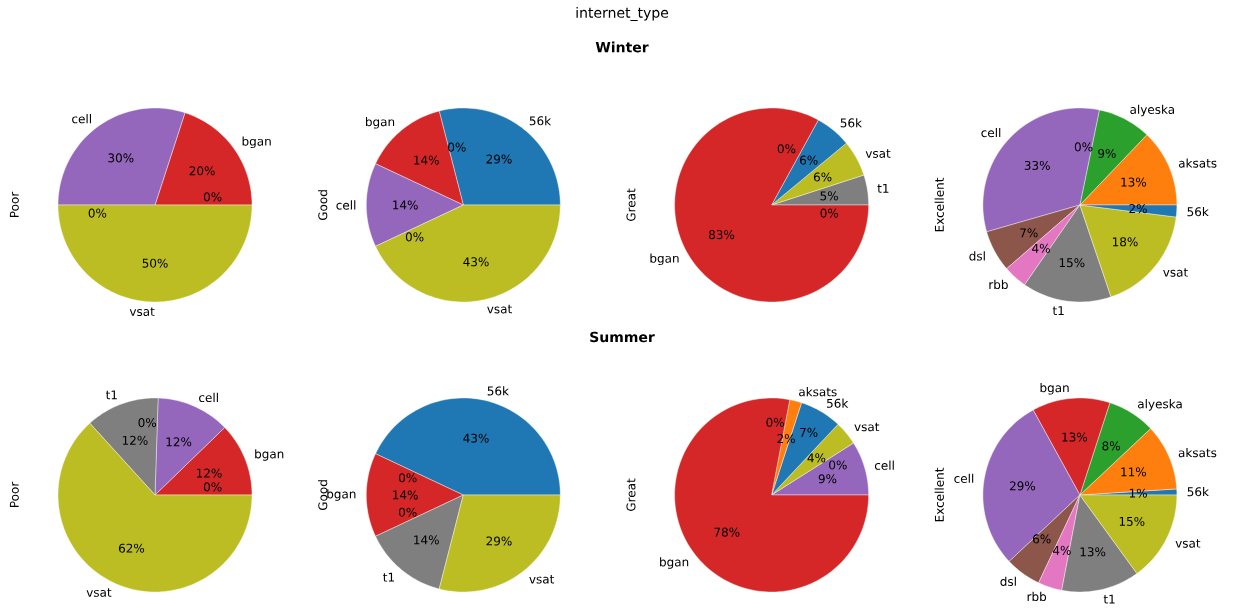  I want to click on data-label: 5%, so click(829, 196).